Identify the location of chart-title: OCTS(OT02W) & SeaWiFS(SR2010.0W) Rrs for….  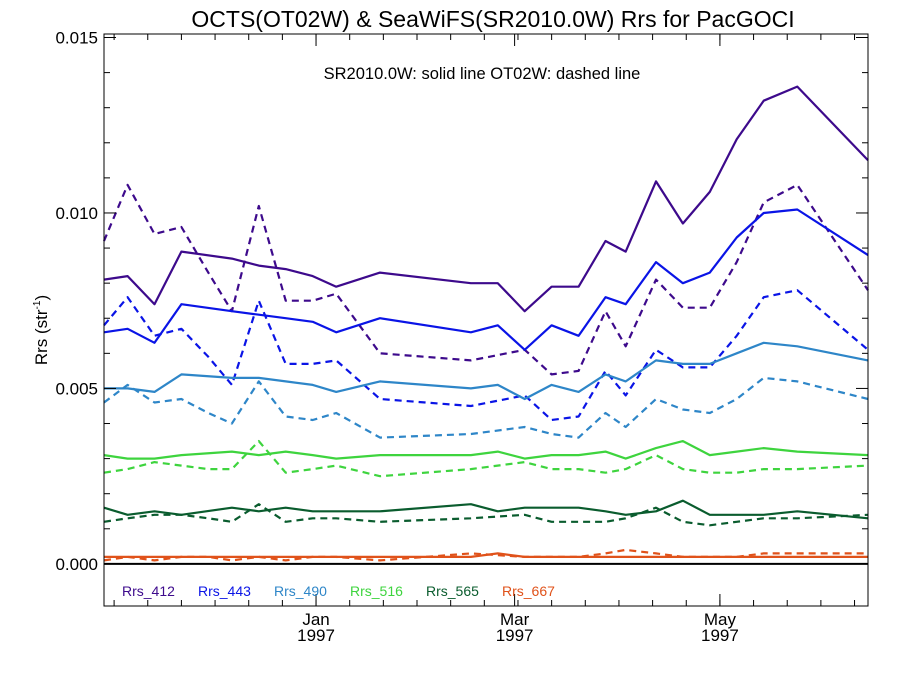
(492, 19).